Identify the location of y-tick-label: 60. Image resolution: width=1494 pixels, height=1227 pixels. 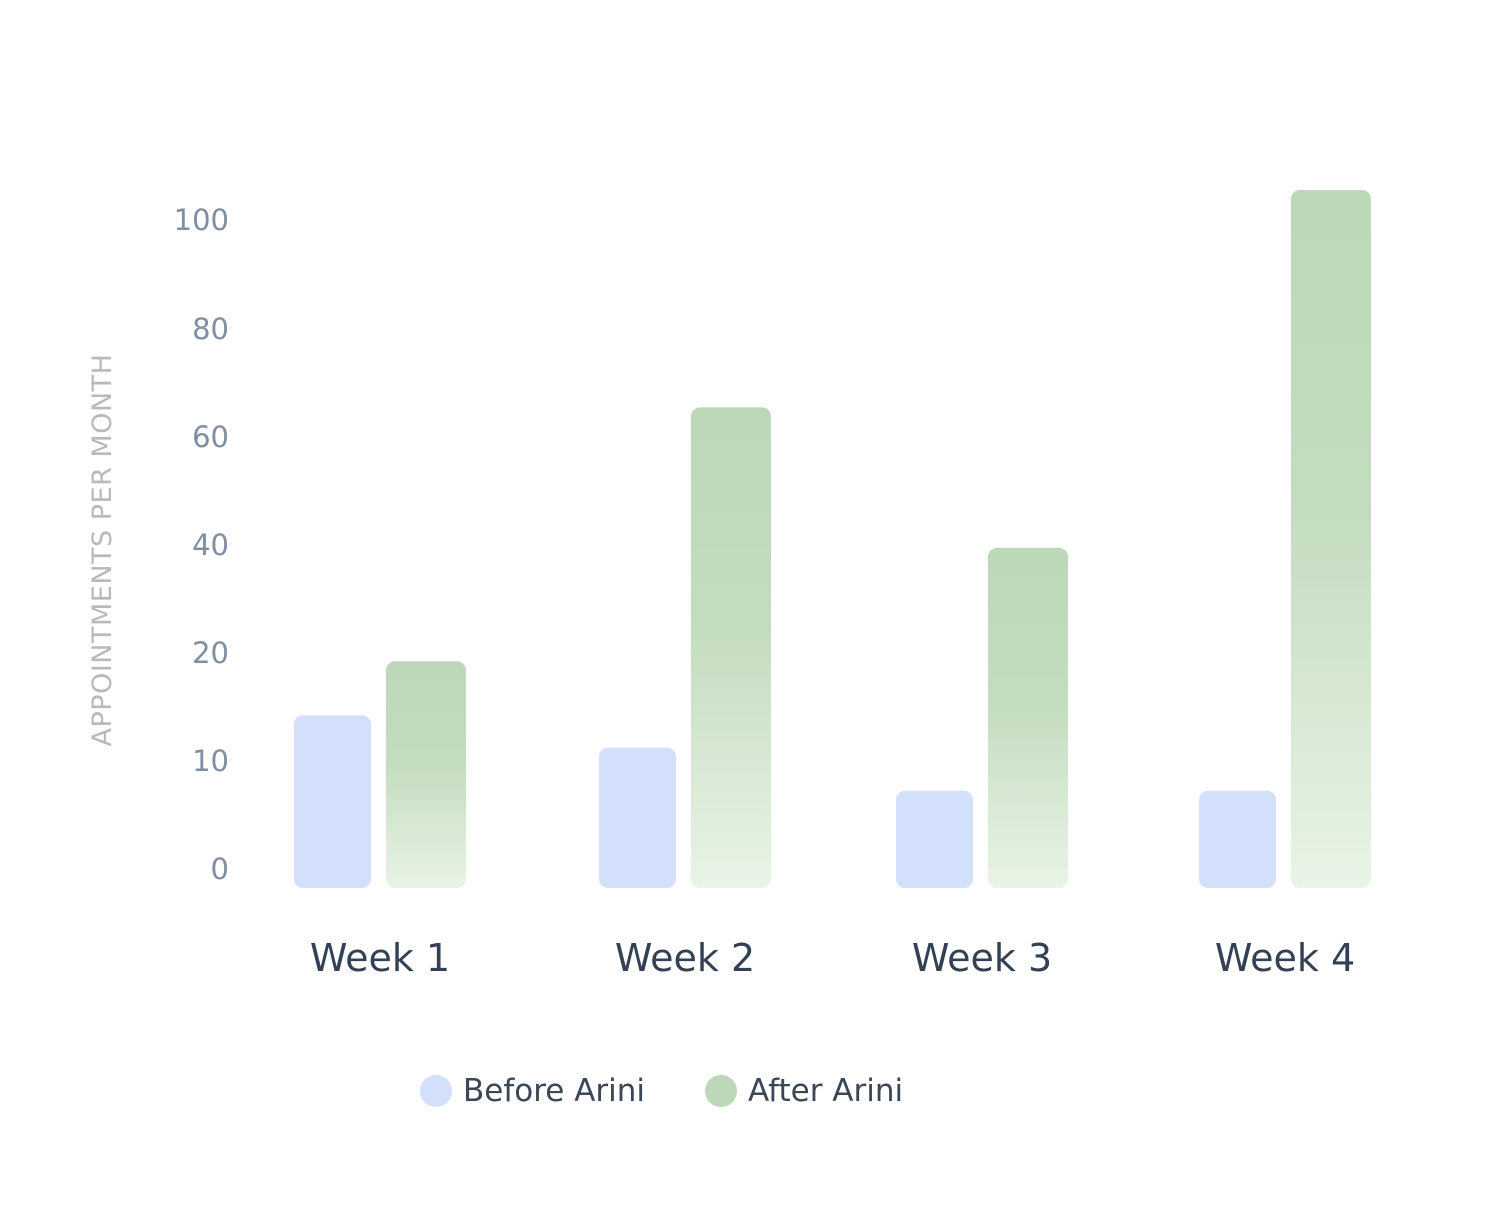
(210, 437).